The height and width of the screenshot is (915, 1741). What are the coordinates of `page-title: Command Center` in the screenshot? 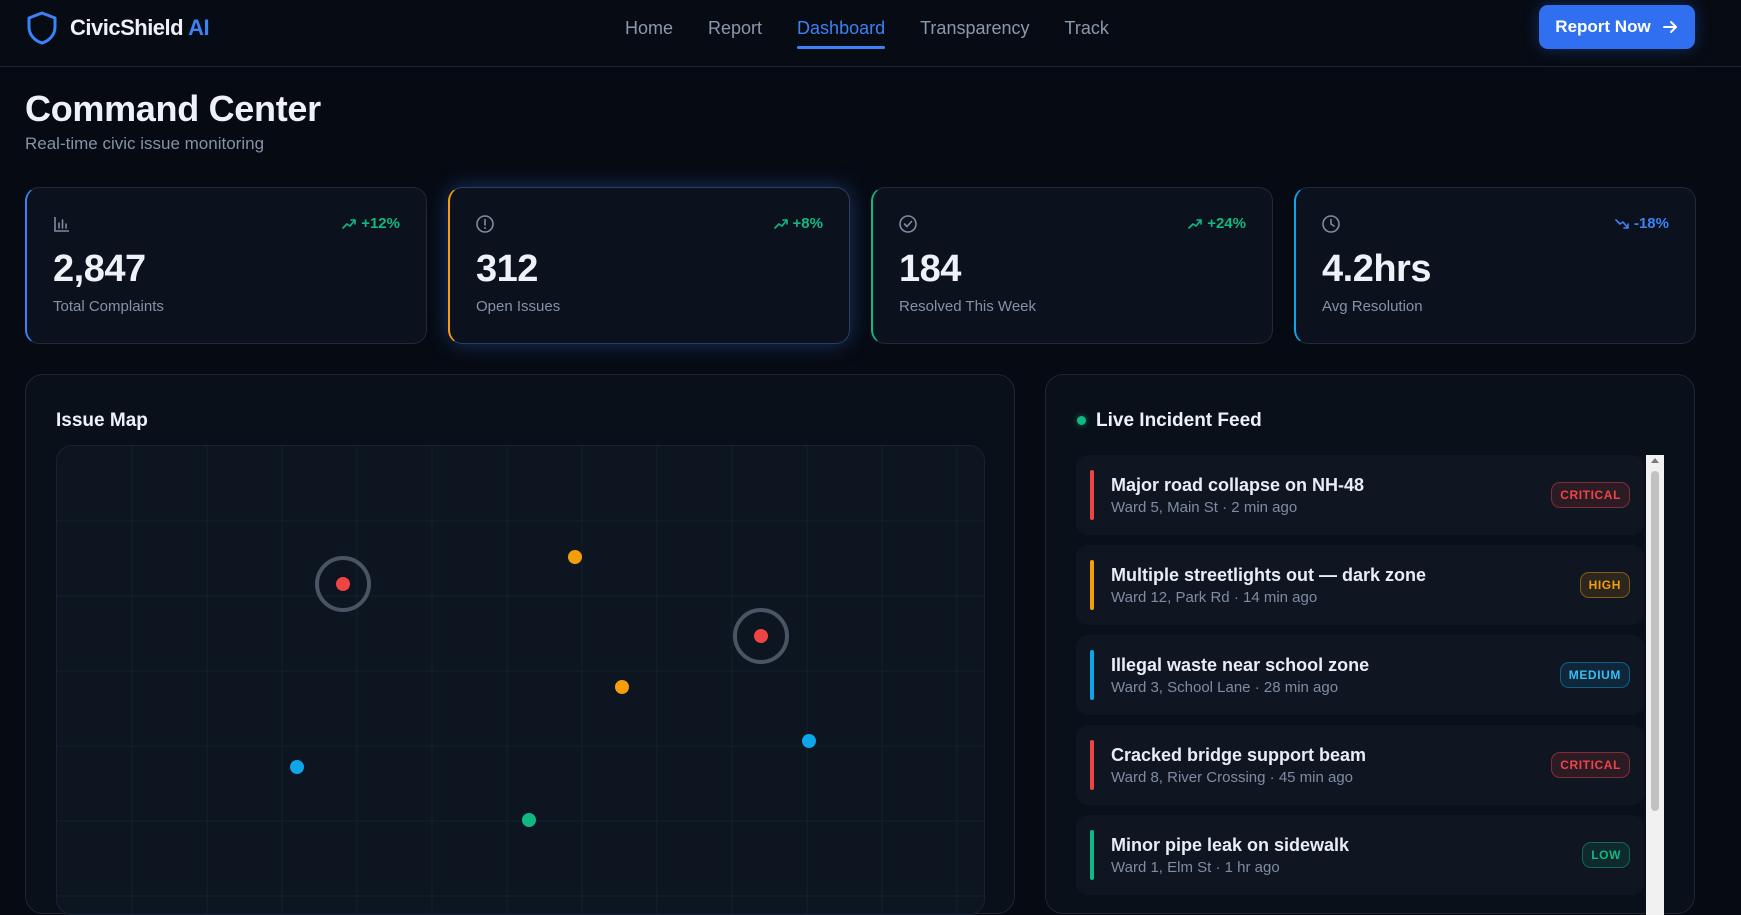 It's located at (173, 108).